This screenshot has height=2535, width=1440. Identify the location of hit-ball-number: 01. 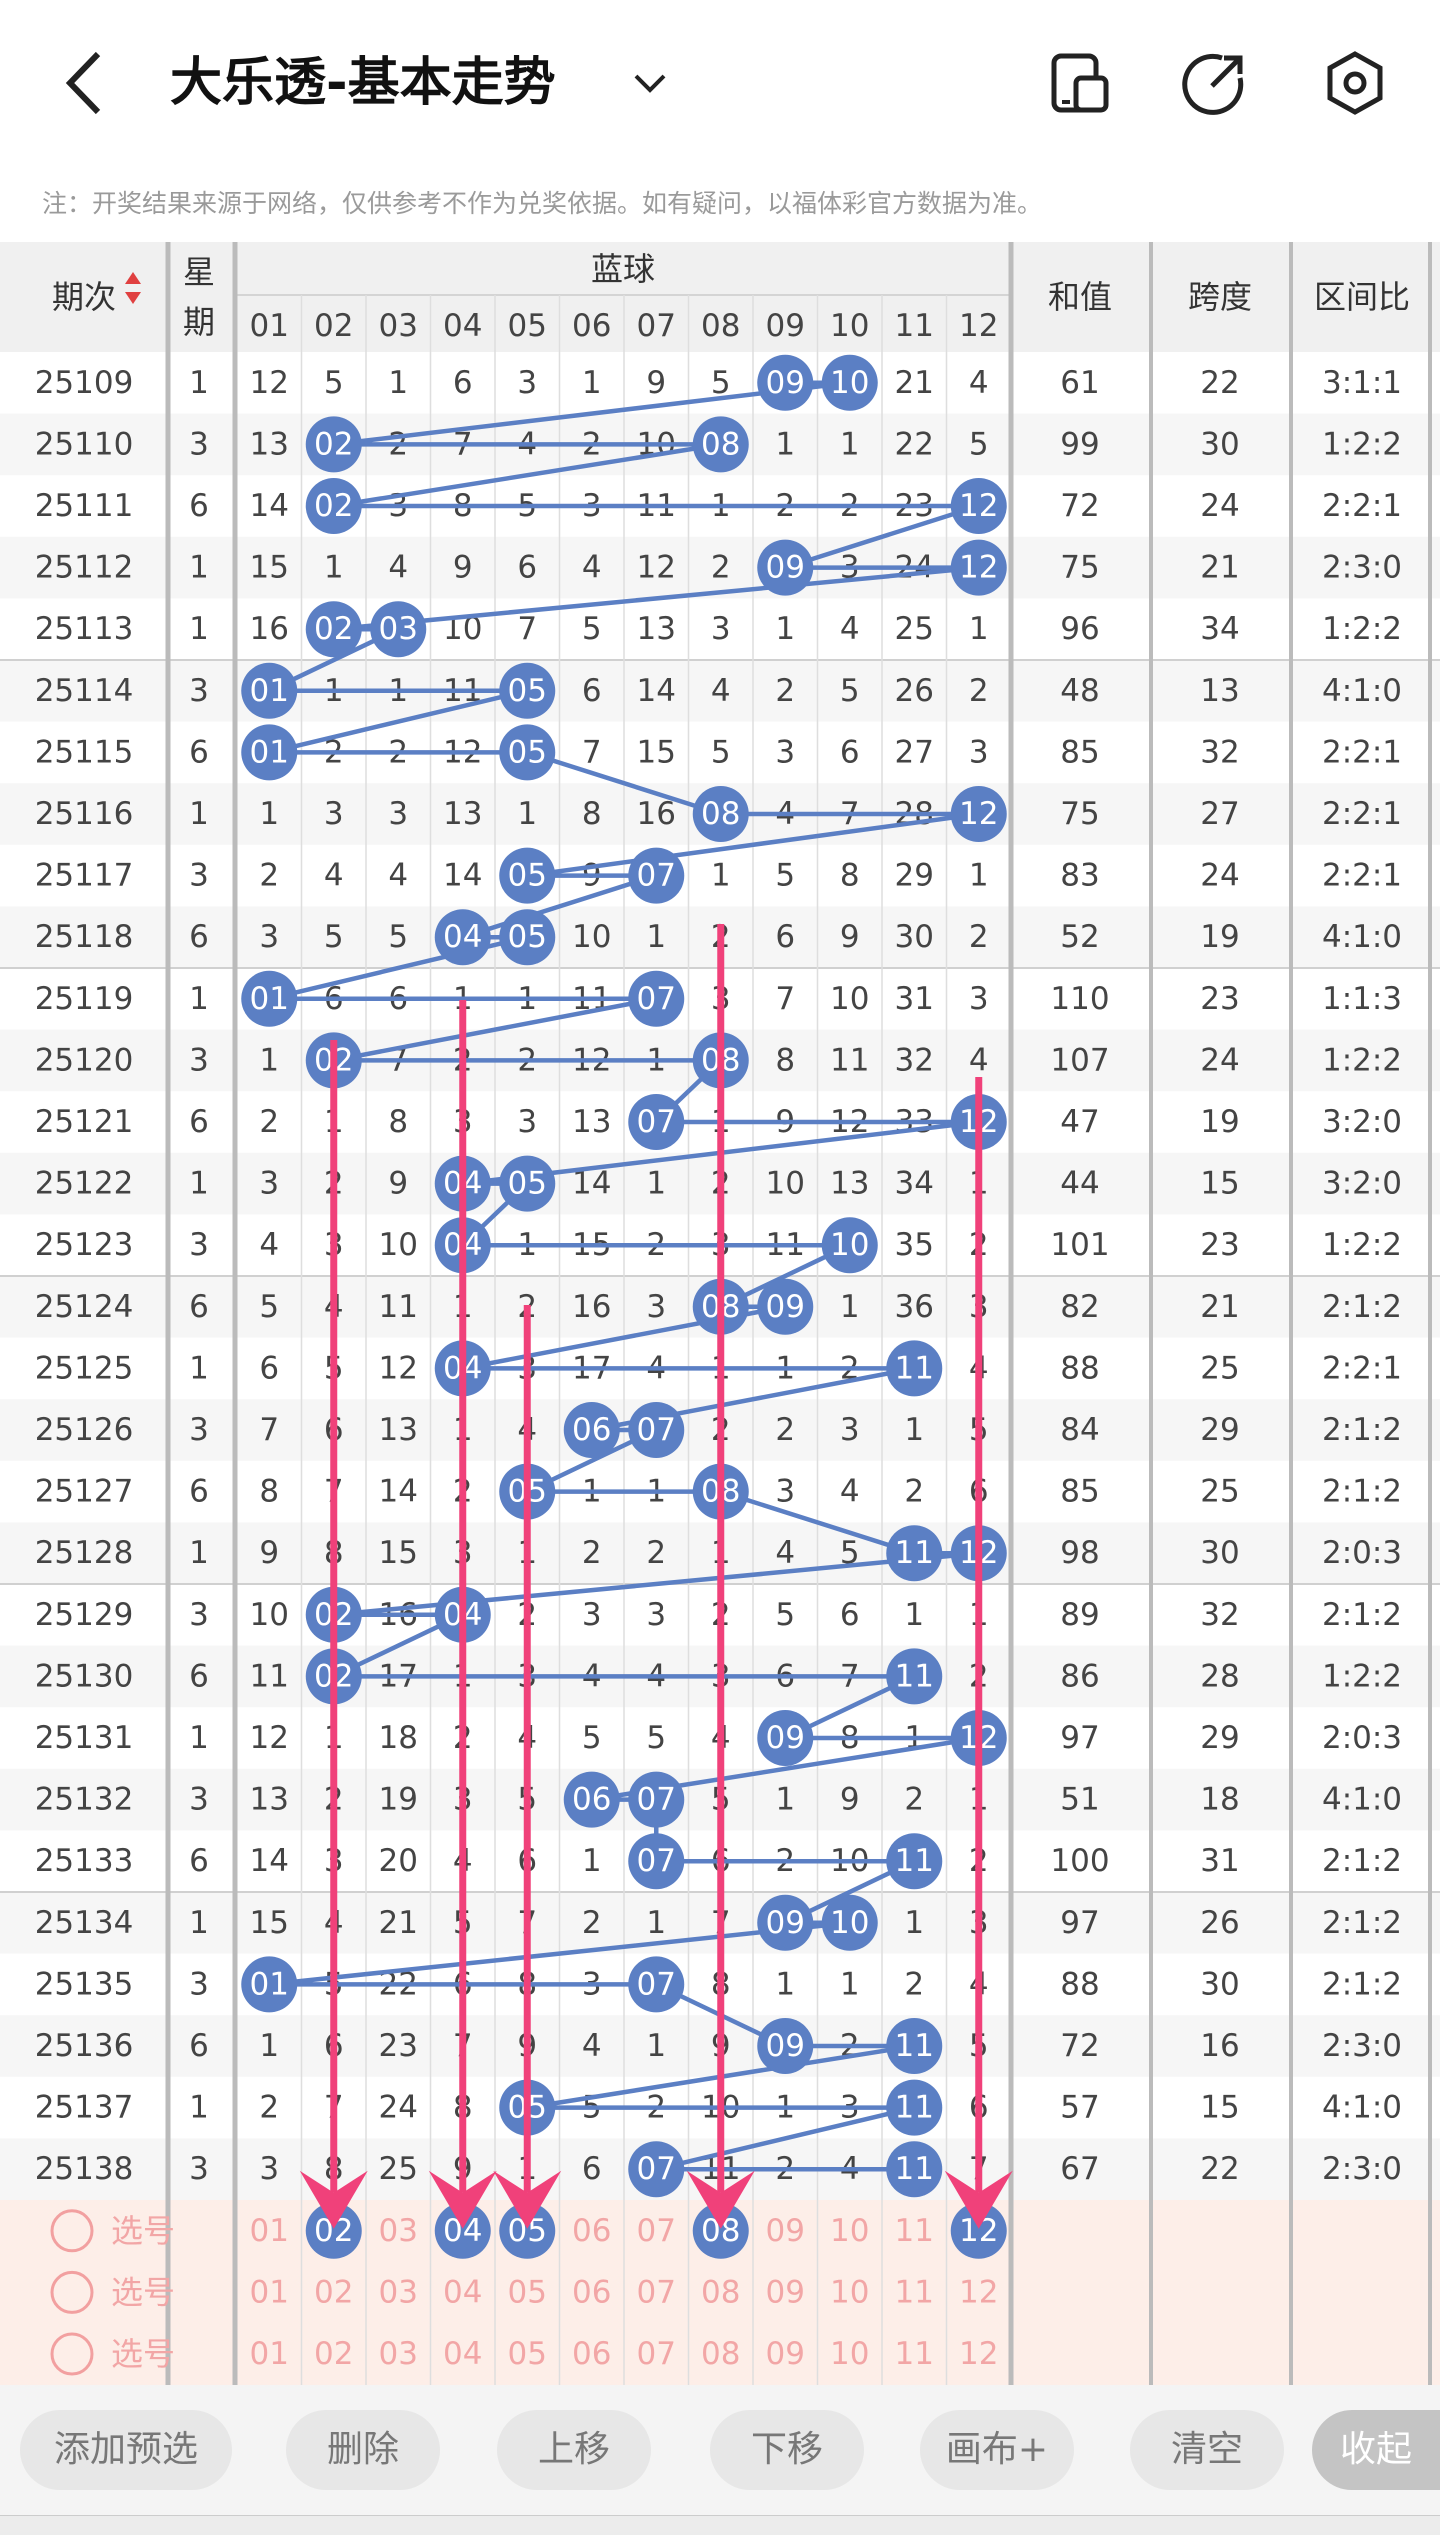
(269, 752).